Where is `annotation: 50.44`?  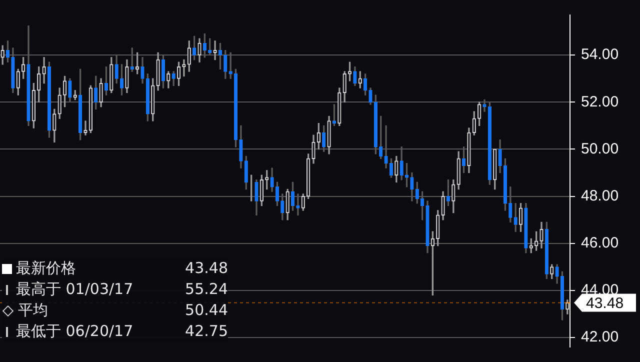 annotation: 50.44 is located at coordinates (206, 310).